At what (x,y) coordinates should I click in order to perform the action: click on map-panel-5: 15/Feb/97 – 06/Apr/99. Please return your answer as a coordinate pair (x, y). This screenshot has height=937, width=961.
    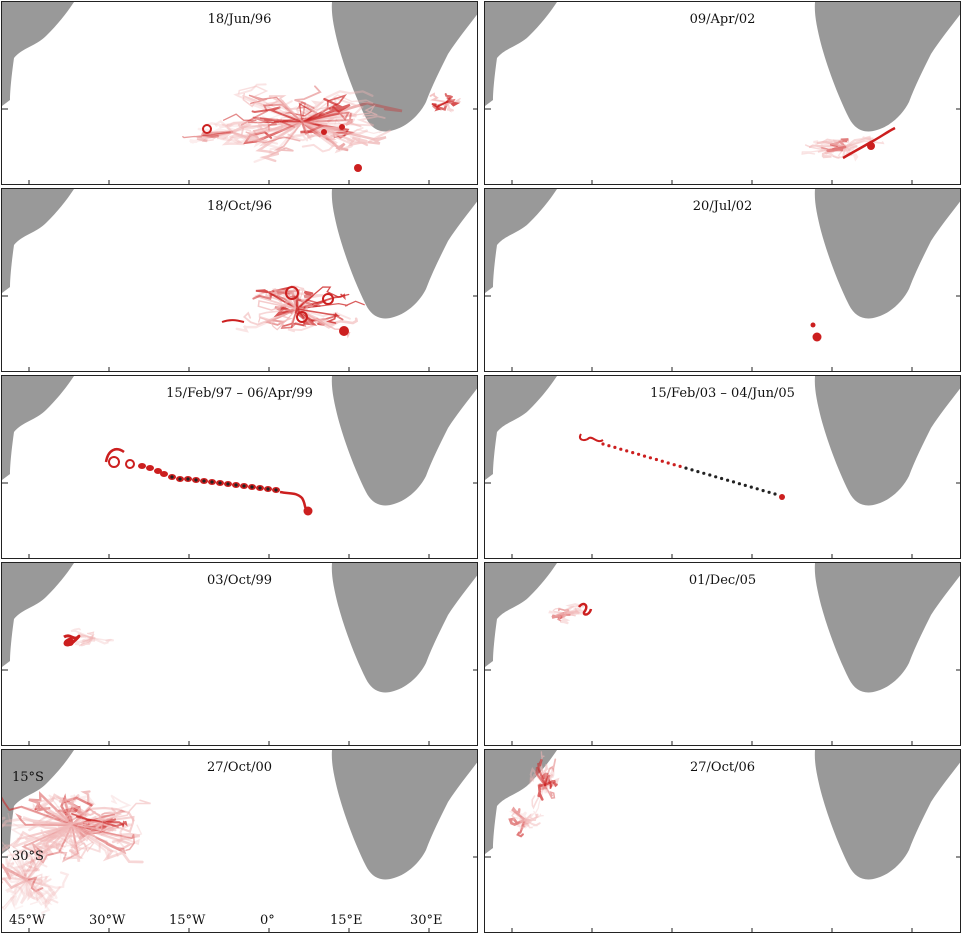
    Looking at the image, I should click on (239, 467).